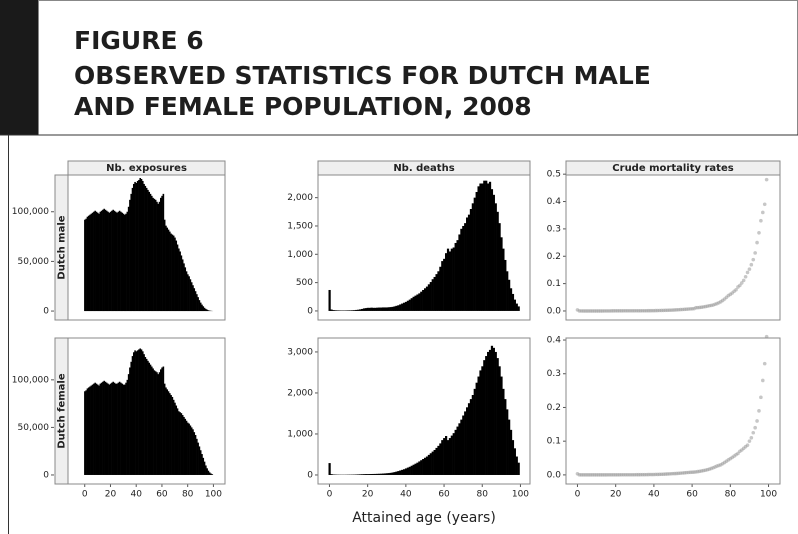  Describe the element at coordinates (303, 106) in the screenshot. I see `figure-title: AND FEMALE POPULATION, 2008` at that location.